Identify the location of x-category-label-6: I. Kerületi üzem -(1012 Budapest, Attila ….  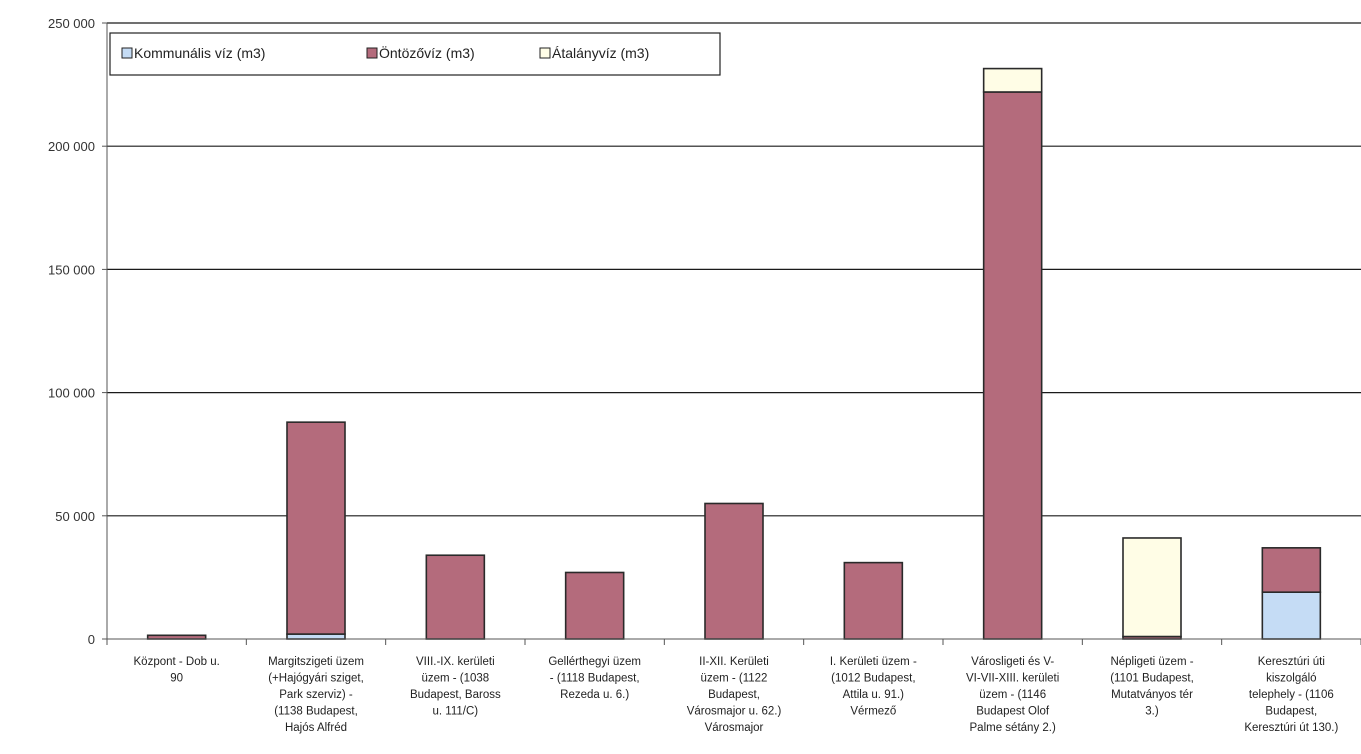
(873, 687).